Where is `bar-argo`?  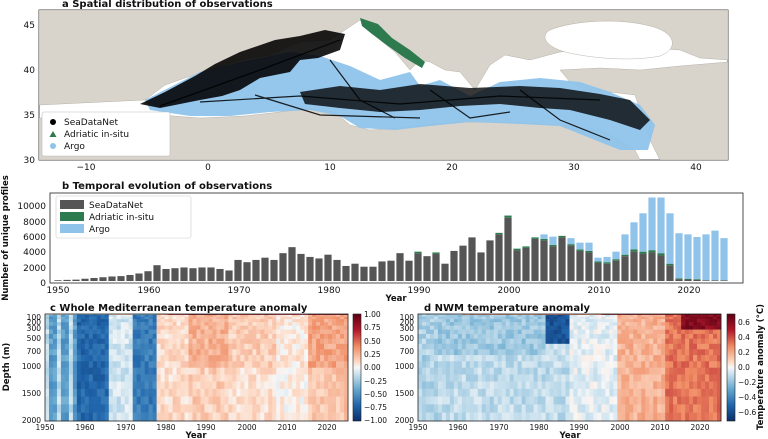
bar-argo is located at coordinates (652, 224).